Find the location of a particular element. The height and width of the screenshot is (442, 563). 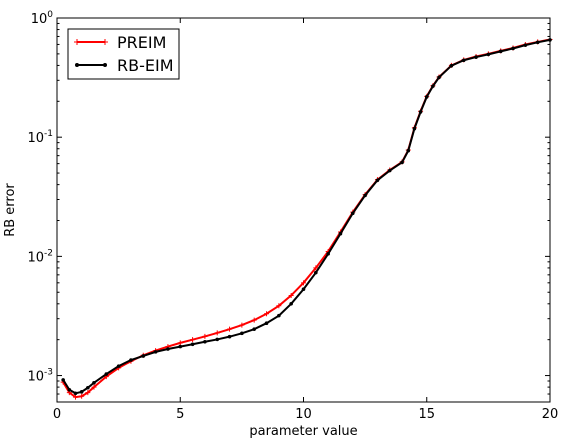

y-tick-label: 10⁰ is located at coordinates (42, 18).